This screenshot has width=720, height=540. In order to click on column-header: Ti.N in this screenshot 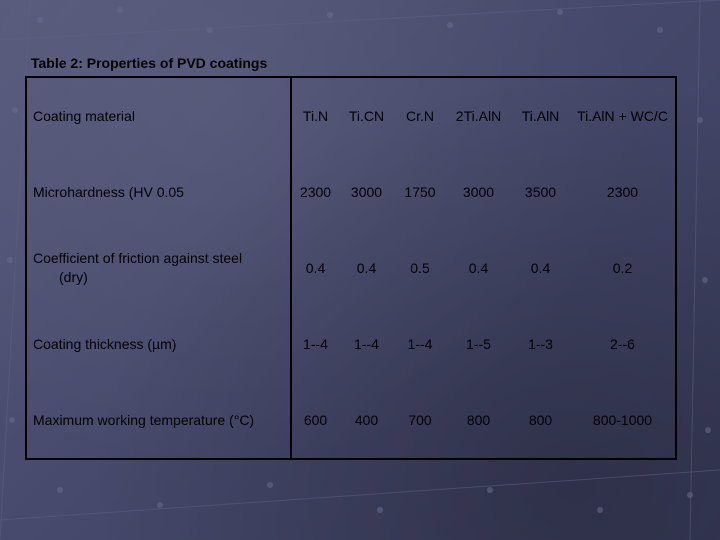, I will do `click(315, 115)`.